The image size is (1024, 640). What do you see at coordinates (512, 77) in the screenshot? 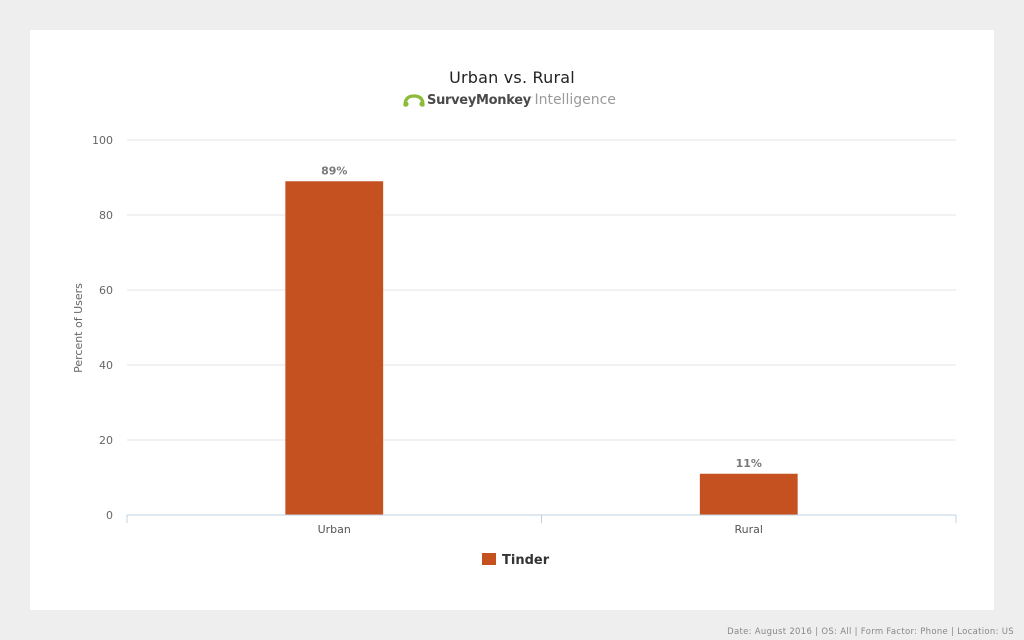
I see `chart-title: Urban vs. Rural` at bounding box center [512, 77].